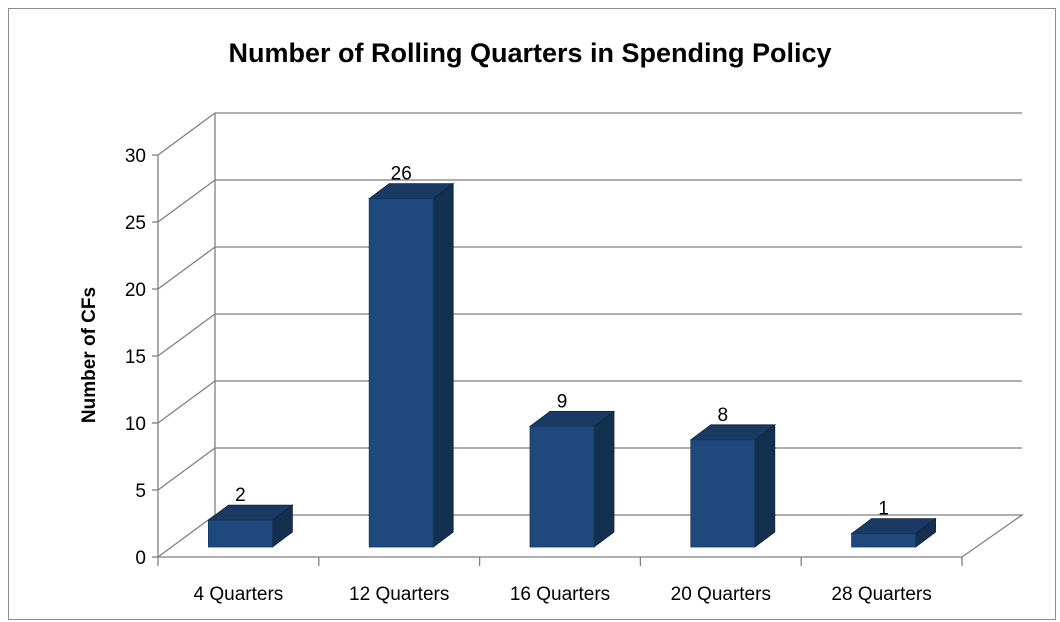 This screenshot has height=622, width=1060. I want to click on data-label-4: 1, so click(883, 509).